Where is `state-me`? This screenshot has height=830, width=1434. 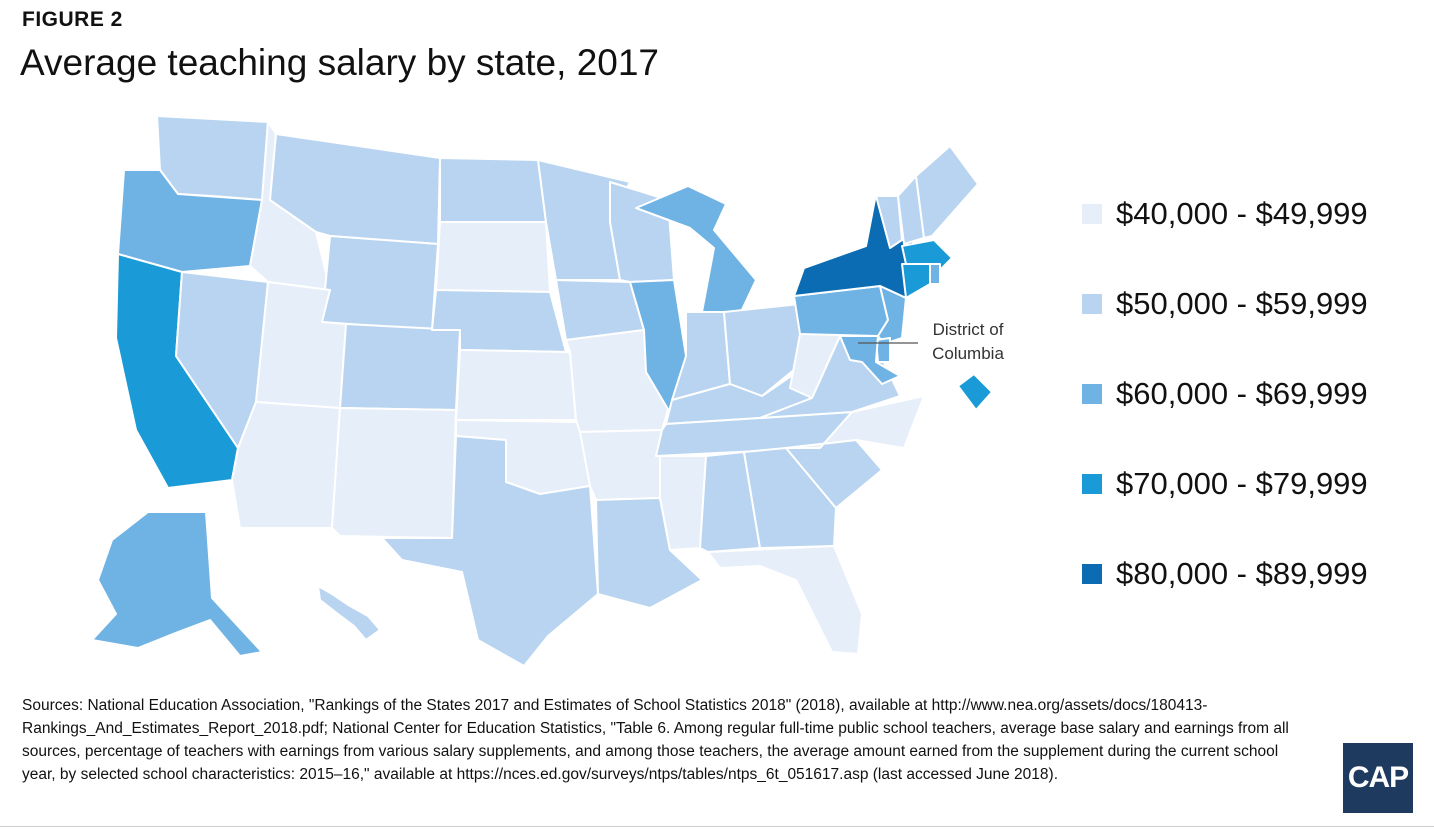 state-me is located at coordinates (947, 192).